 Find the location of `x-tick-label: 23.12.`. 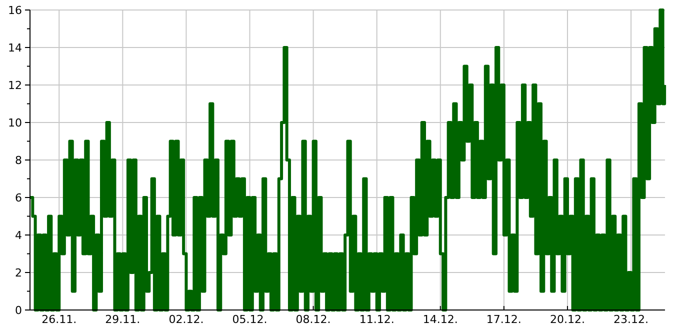

x-tick-label: 23.12. is located at coordinates (631, 319).